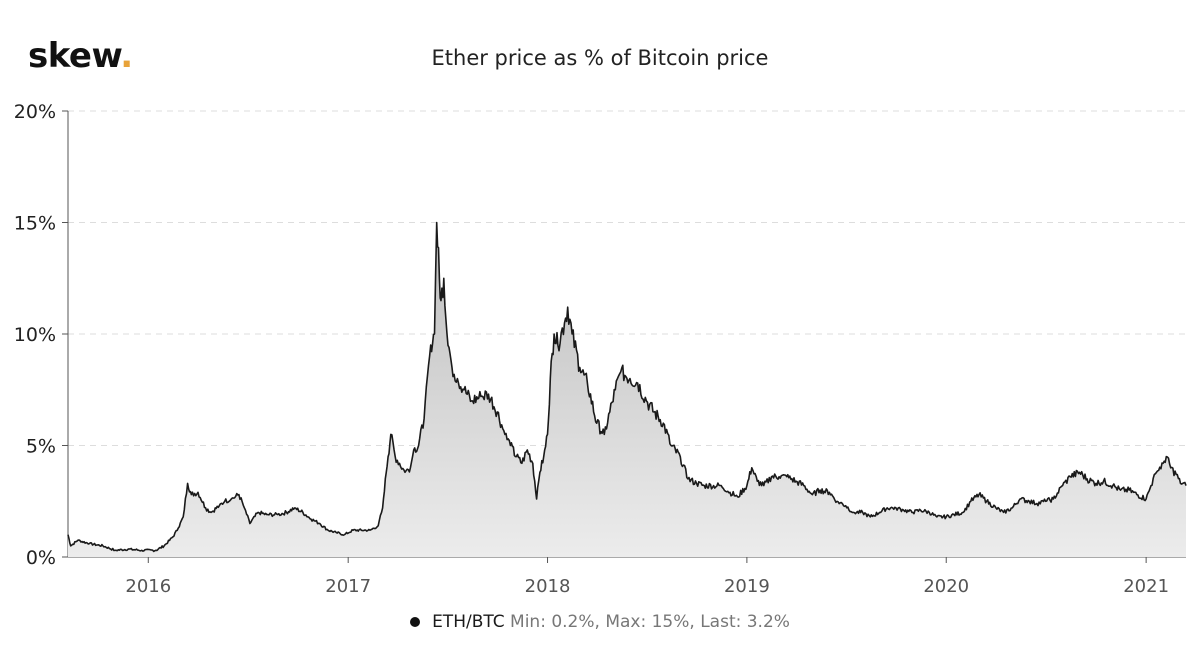  I want to click on x-tick-label: 2020, so click(946, 586).